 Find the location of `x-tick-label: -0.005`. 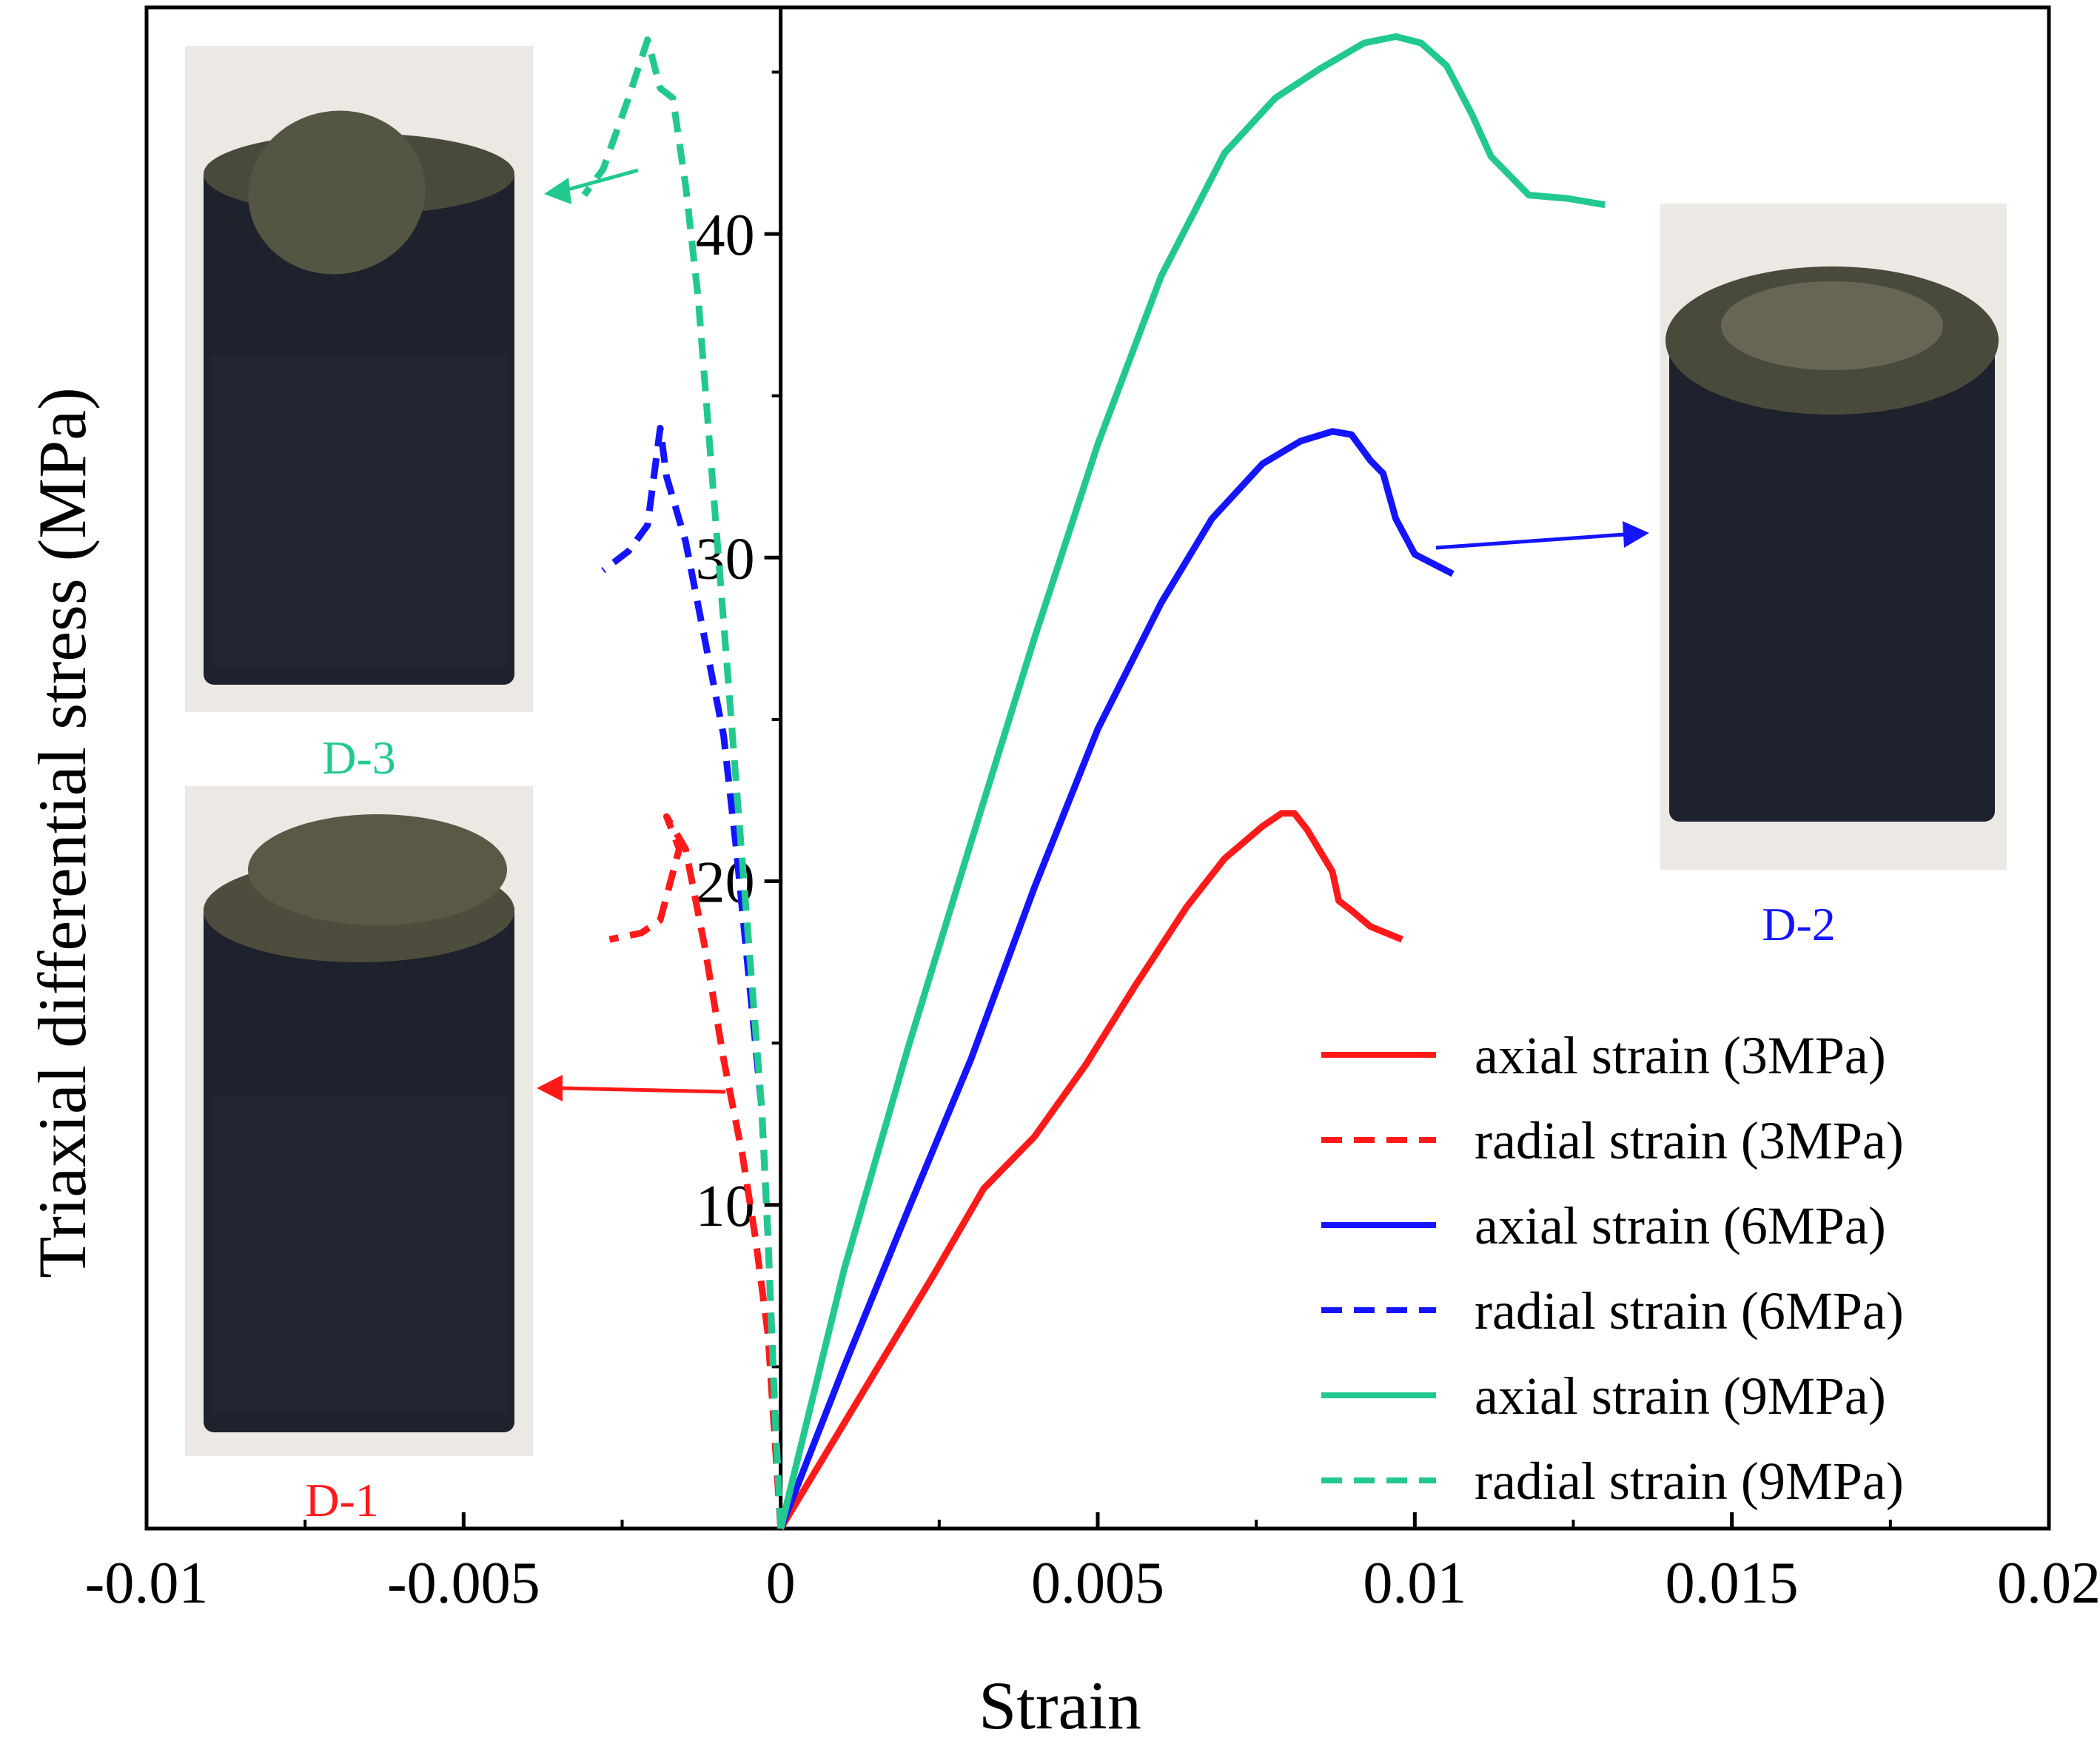

x-tick-label: -0.005 is located at coordinates (463, 1584).